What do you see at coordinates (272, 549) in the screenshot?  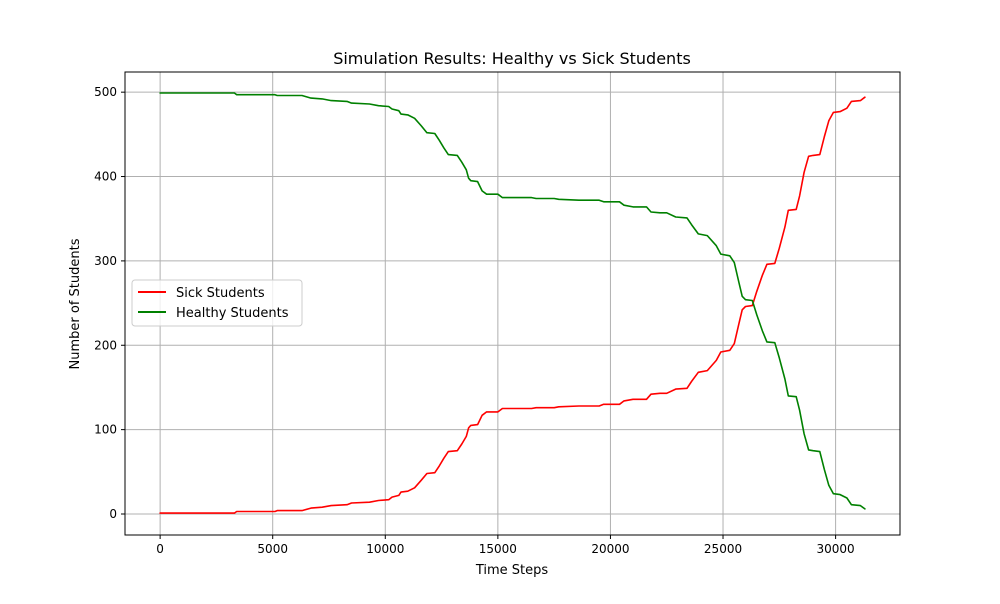 I see `x-tick-label: 5000` at bounding box center [272, 549].